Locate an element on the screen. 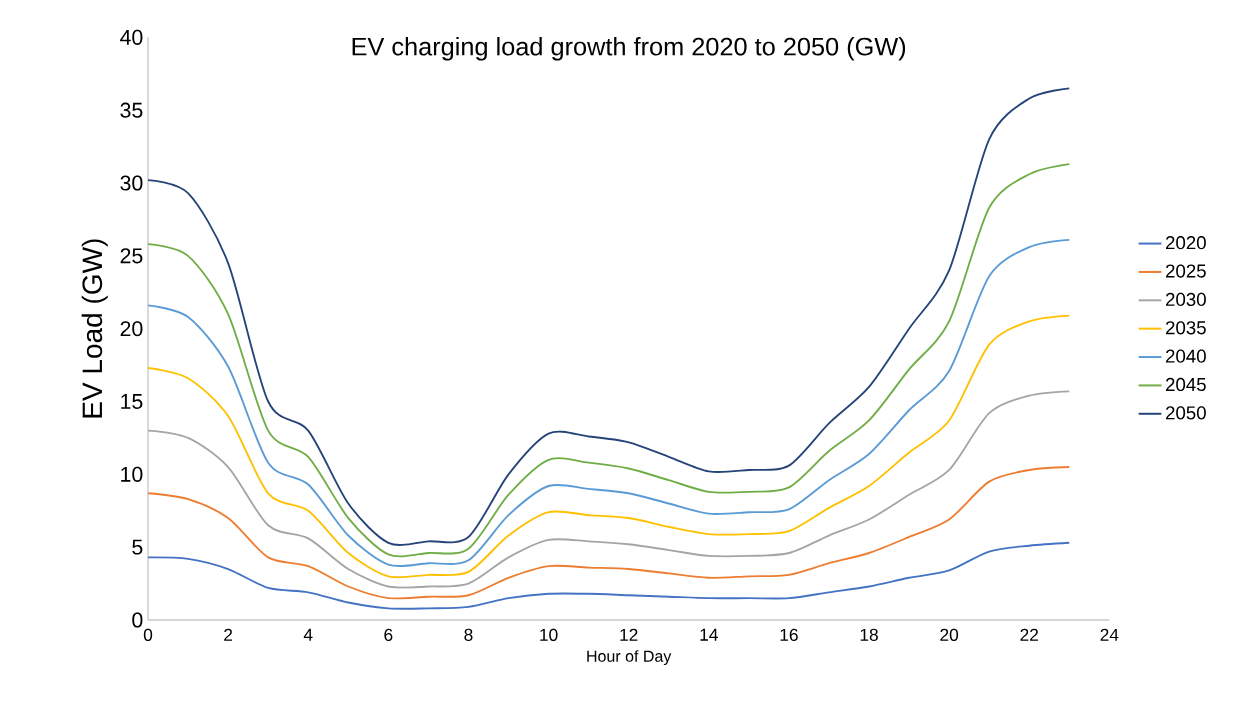 This screenshot has width=1244, height=723. x-tick-label: 16 is located at coordinates (789, 635).